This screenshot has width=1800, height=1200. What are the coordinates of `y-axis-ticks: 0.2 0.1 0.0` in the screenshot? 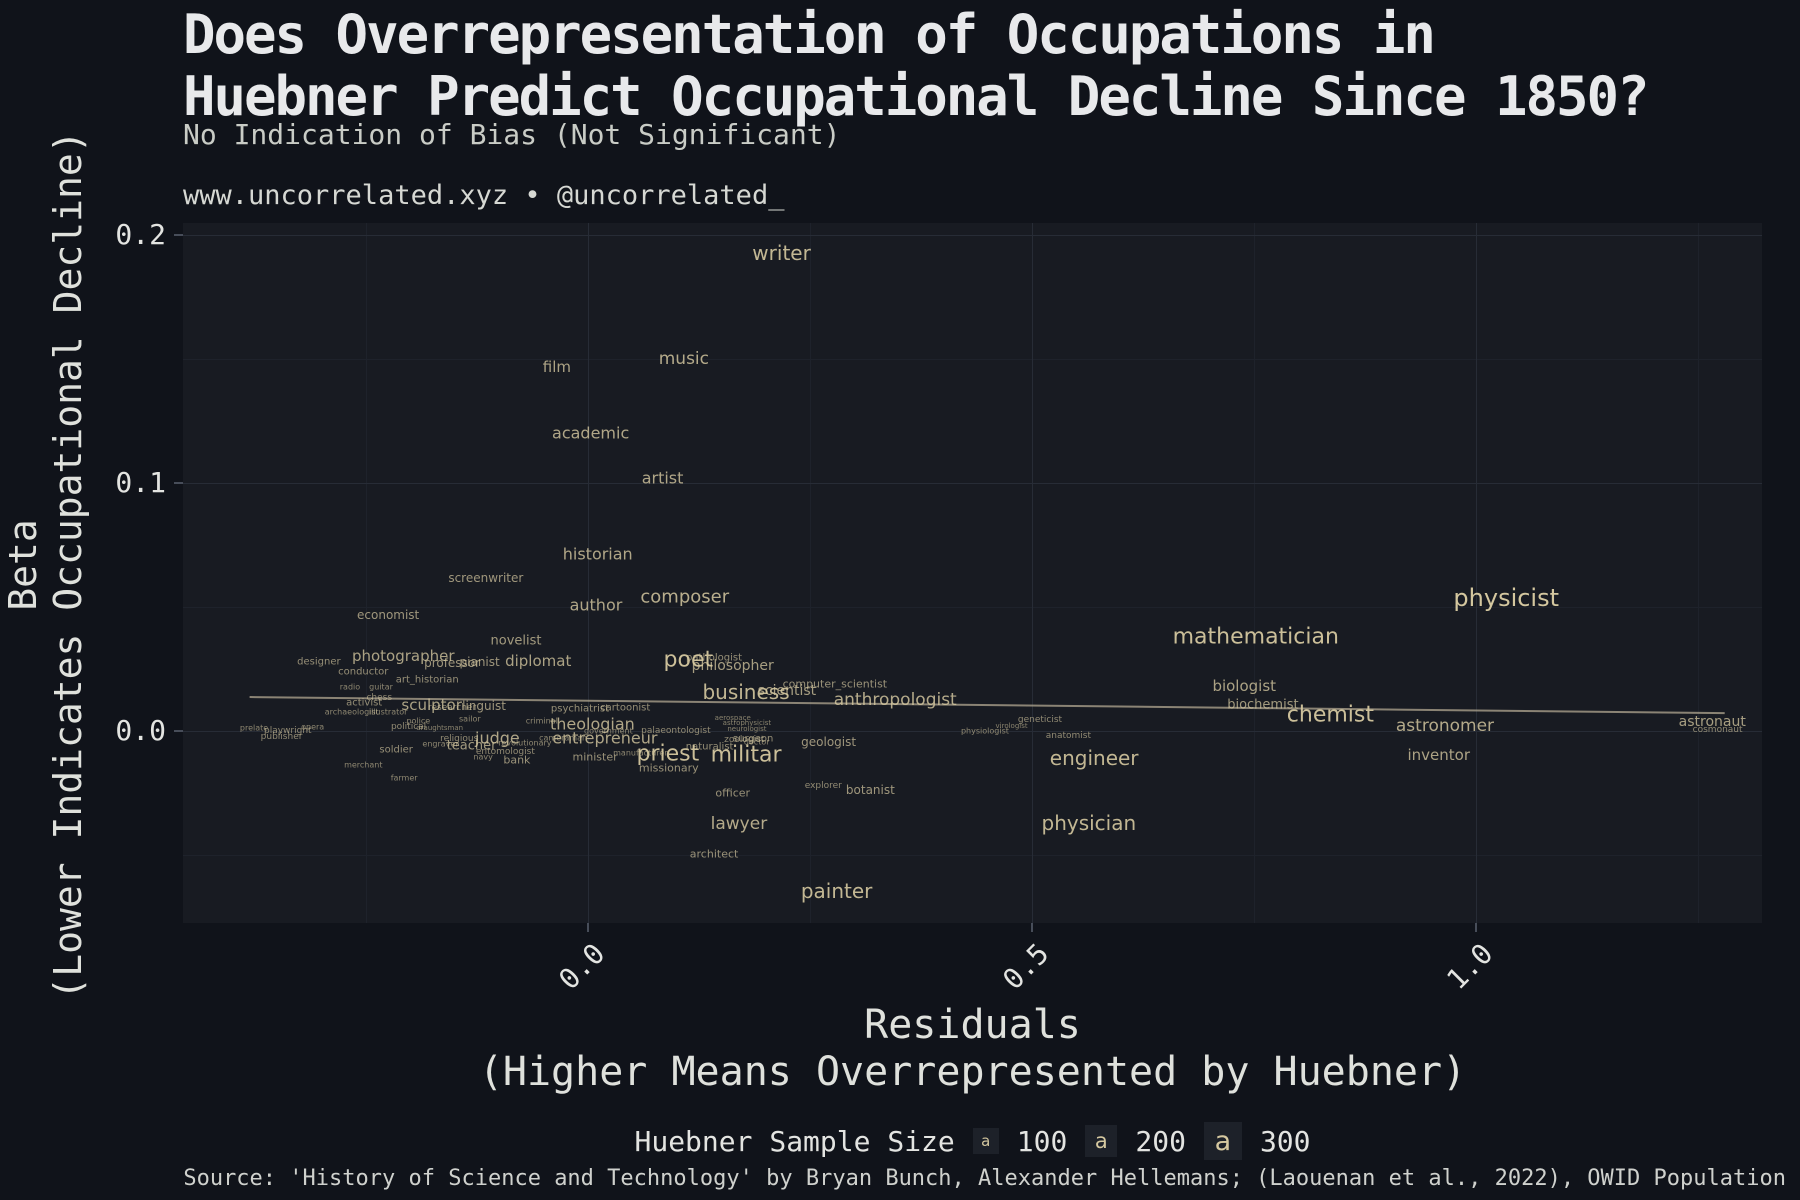 It's located at (91, 570).